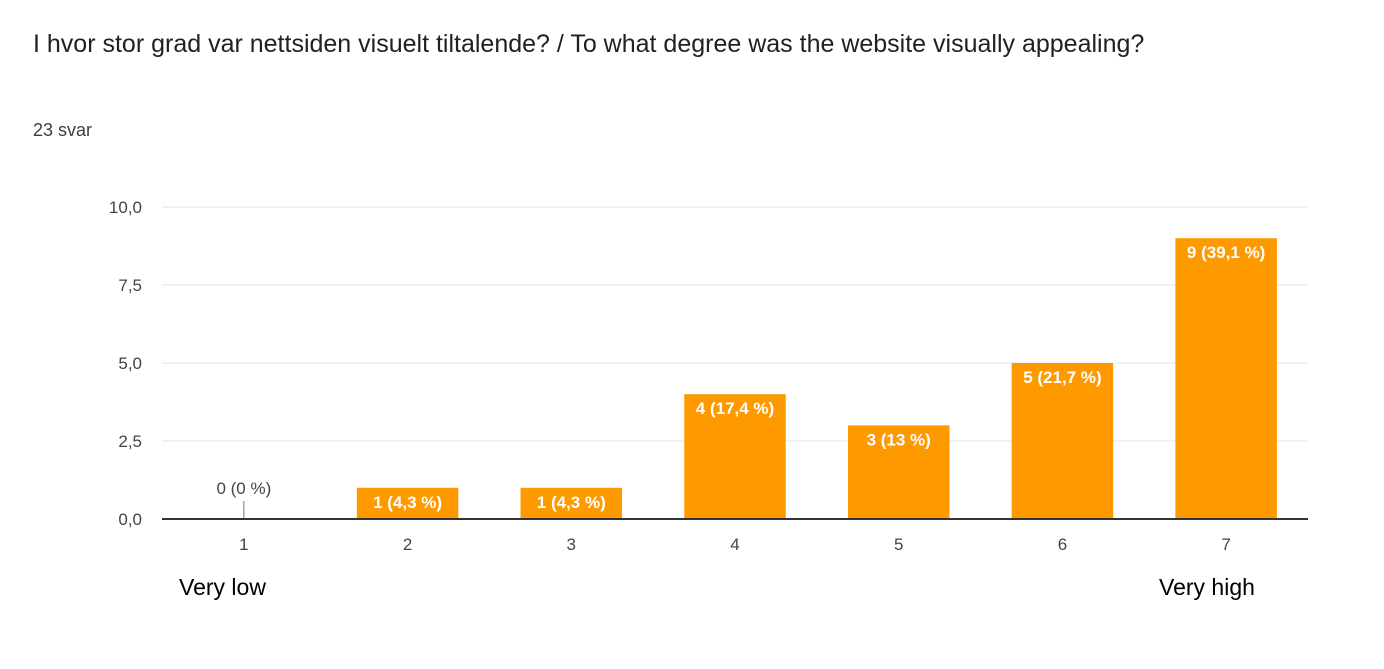 The height and width of the screenshot is (669, 1384). Describe the element at coordinates (63, 130) in the screenshot. I see `response-count: 23 svar` at that location.